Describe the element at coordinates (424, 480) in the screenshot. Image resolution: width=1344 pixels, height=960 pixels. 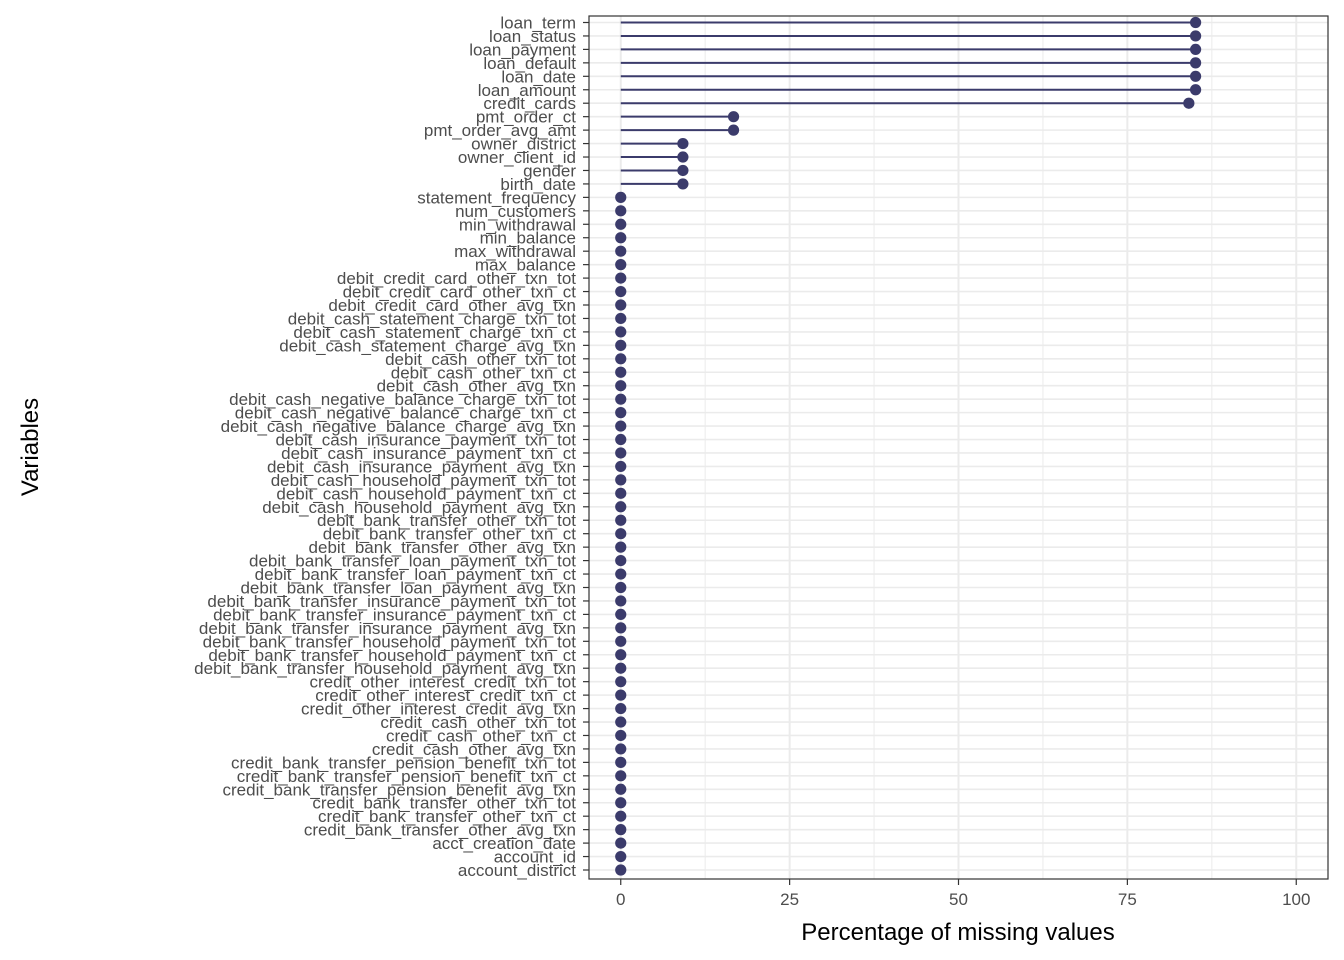
I see `y-tick-label: debit_cash_household_payment_txn_tot` at that location.